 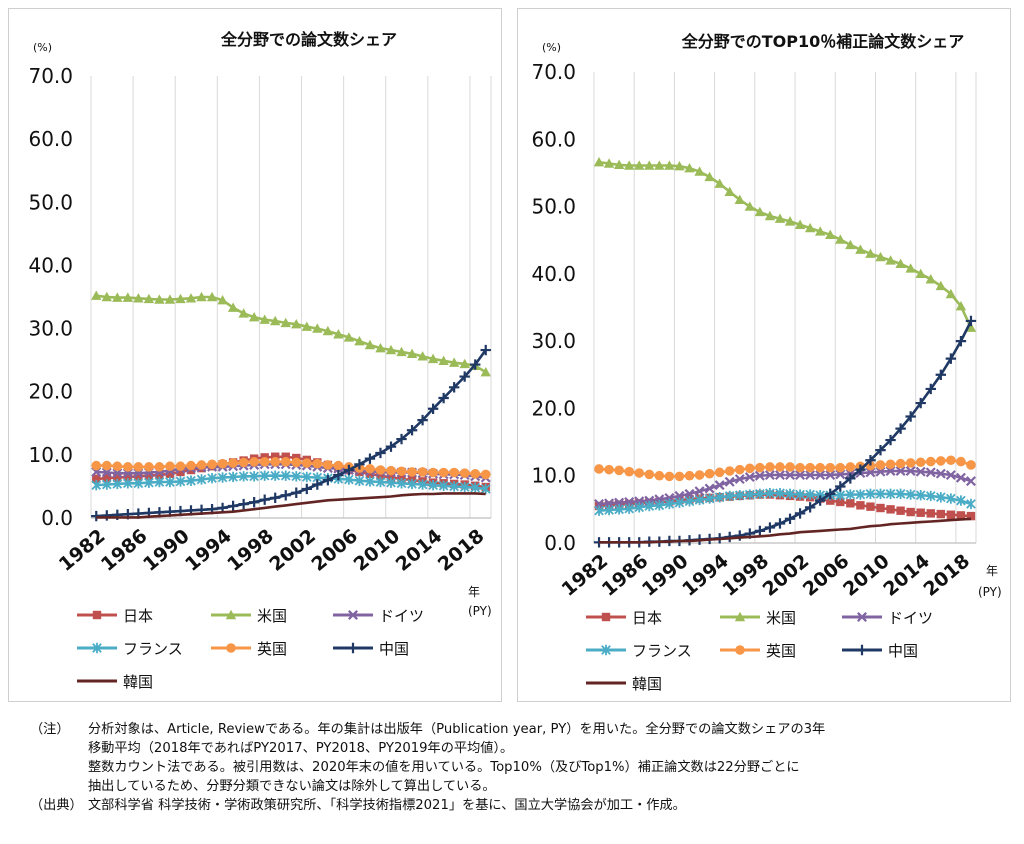 I want to click on legend-item: フランス, so click(x=130, y=649).